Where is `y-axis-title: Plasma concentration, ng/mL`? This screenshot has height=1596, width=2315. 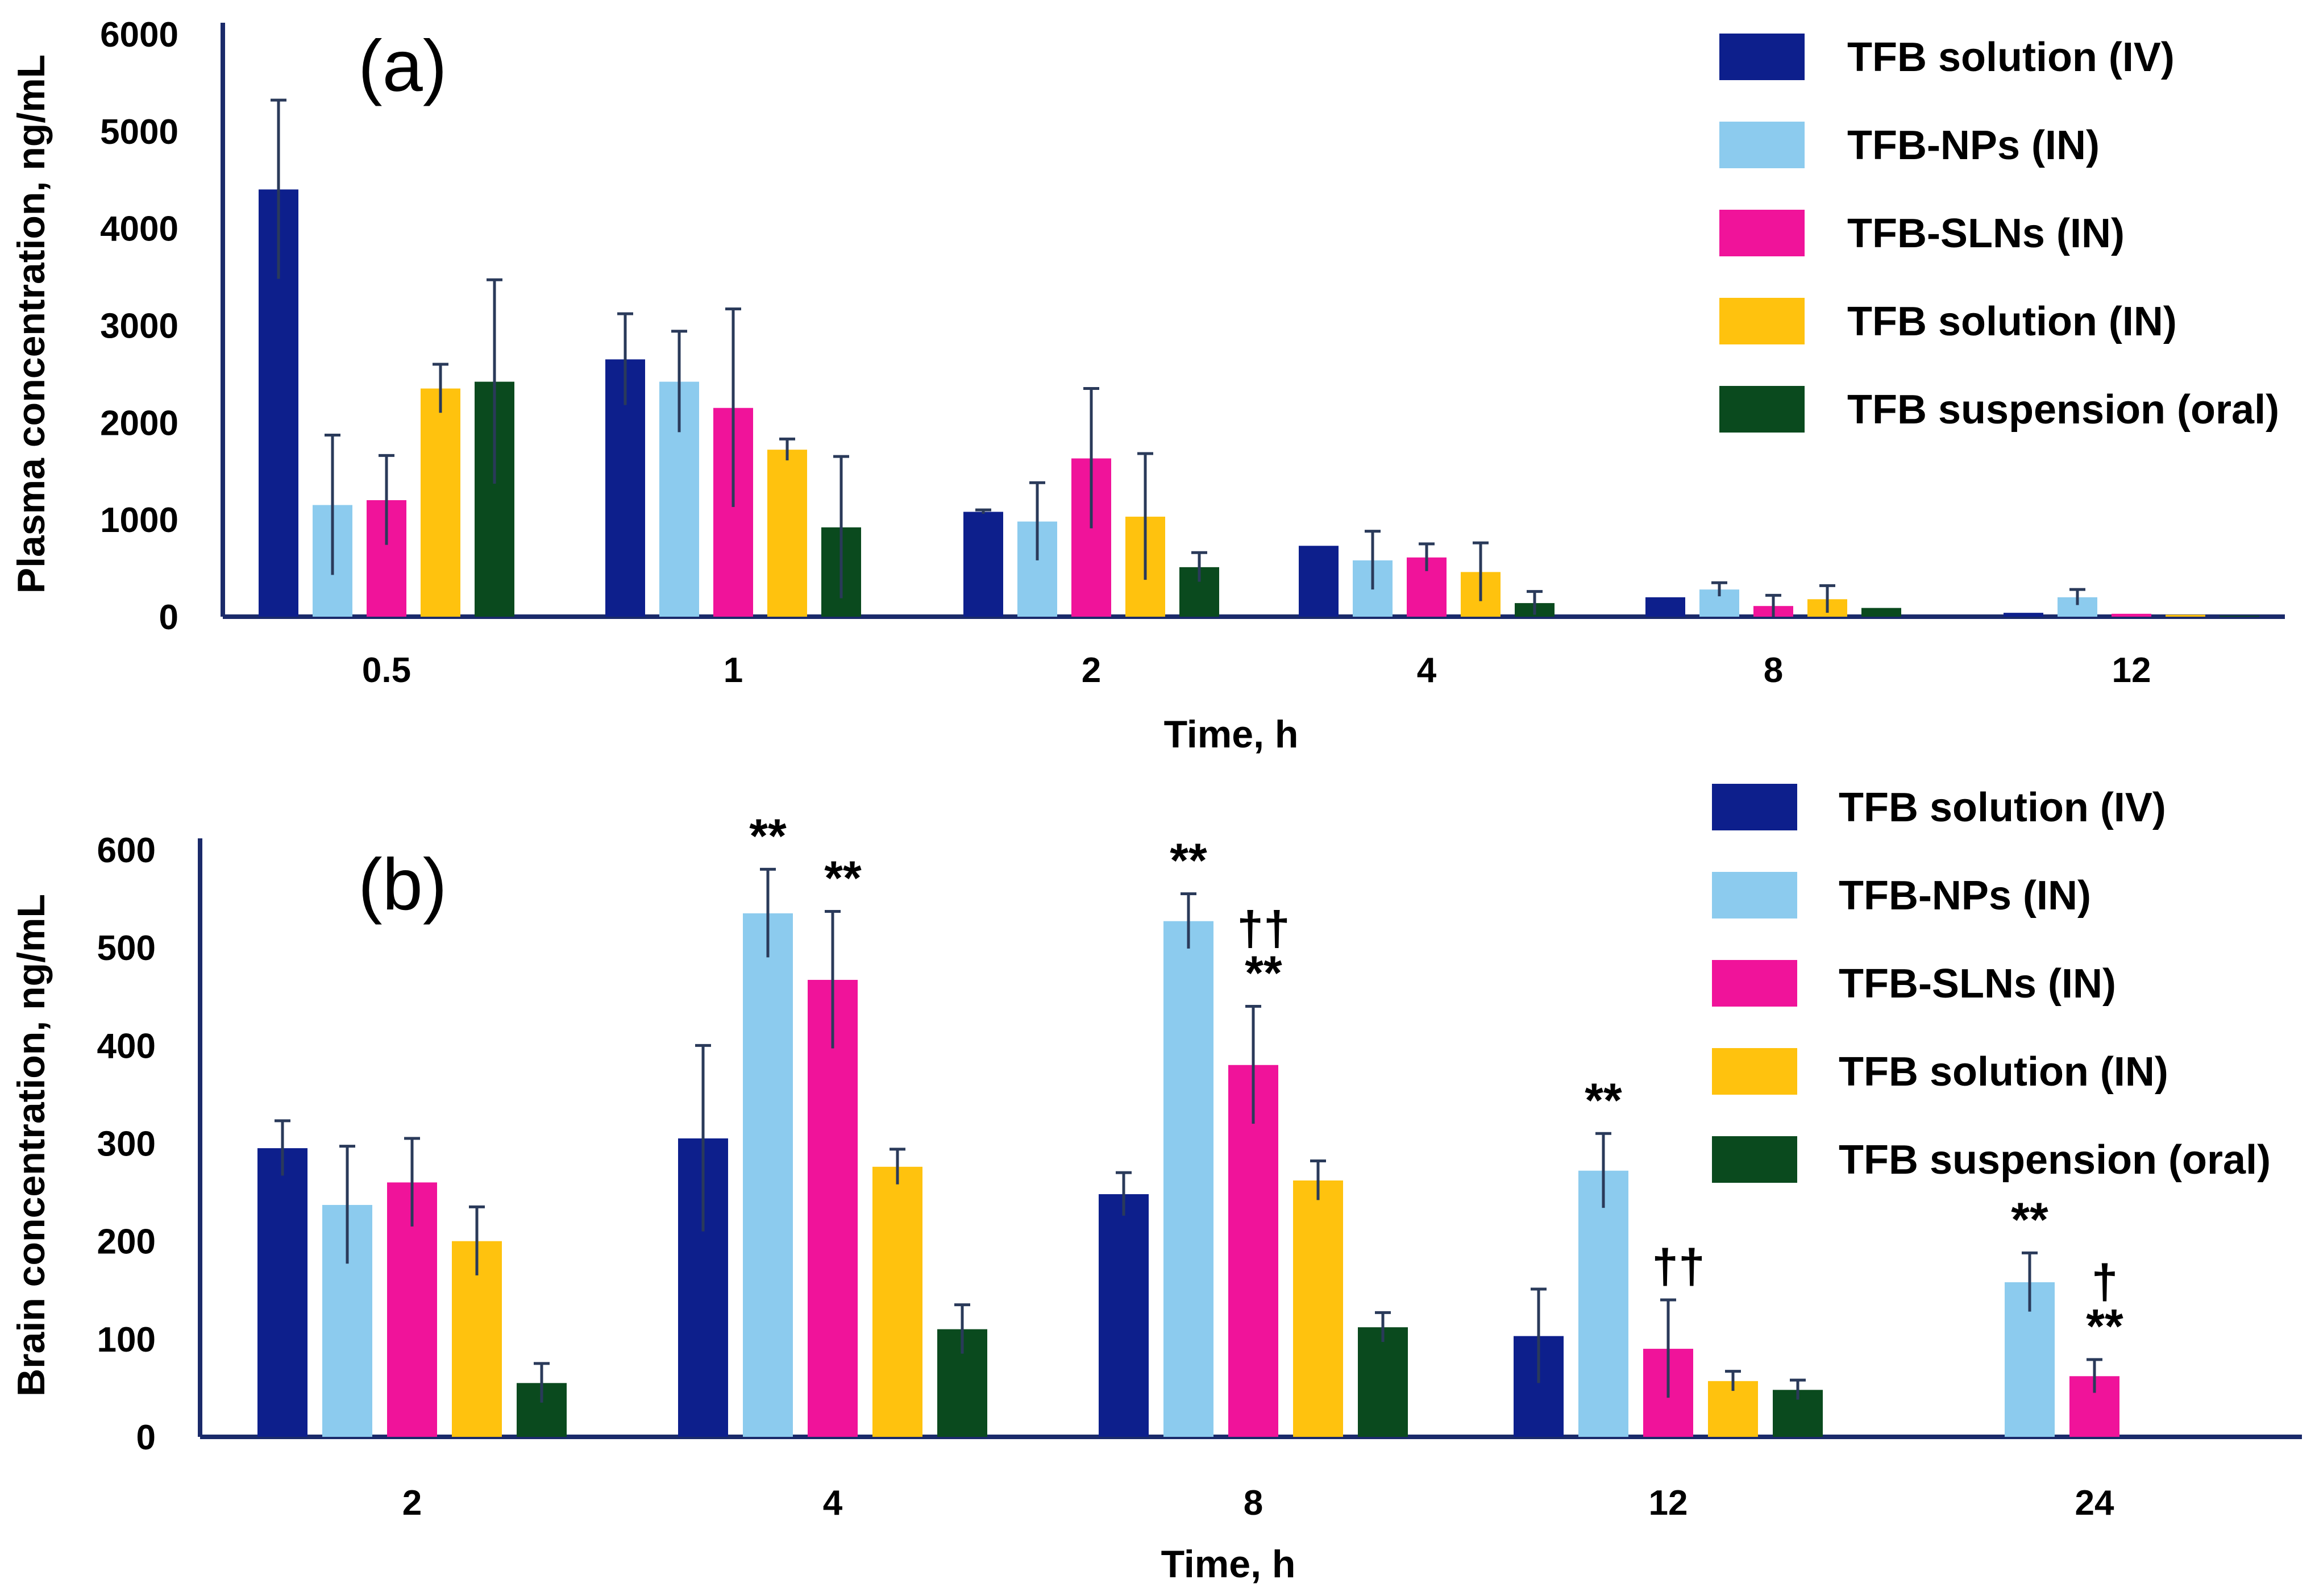
y-axis-title: Plasma concentration, ng/mL is located at coordinates (31, 324).